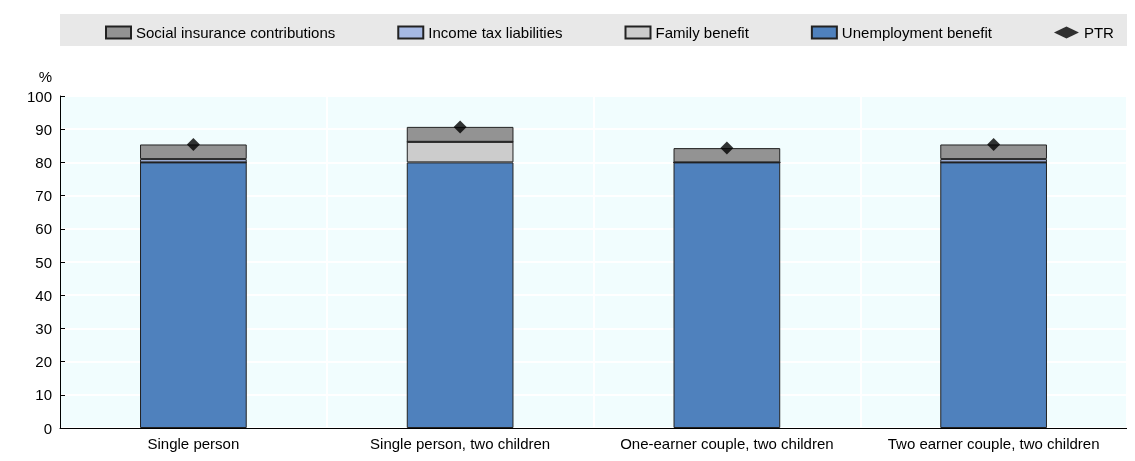  I want to click on y-tick-label: 40, so click(43, 295).